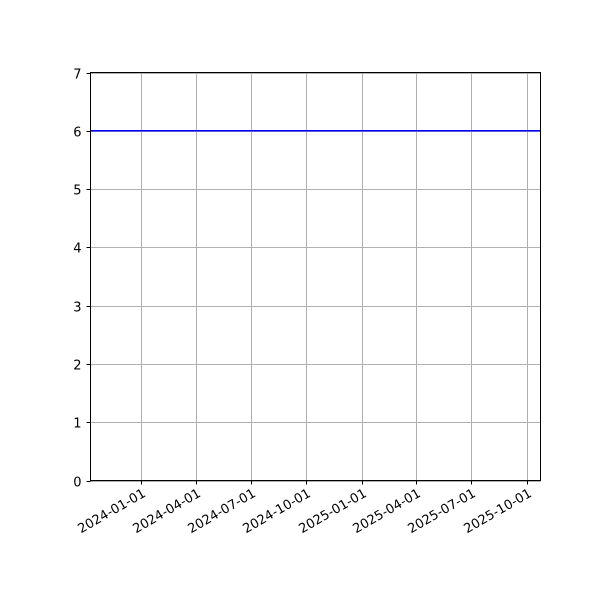 Image resolution: width=600 pixels, height=604 pixels. What do you see at coordinates (77, 424) in the screenshot?
I see `y-tick-label: 1` at bounding box center [77, 424].